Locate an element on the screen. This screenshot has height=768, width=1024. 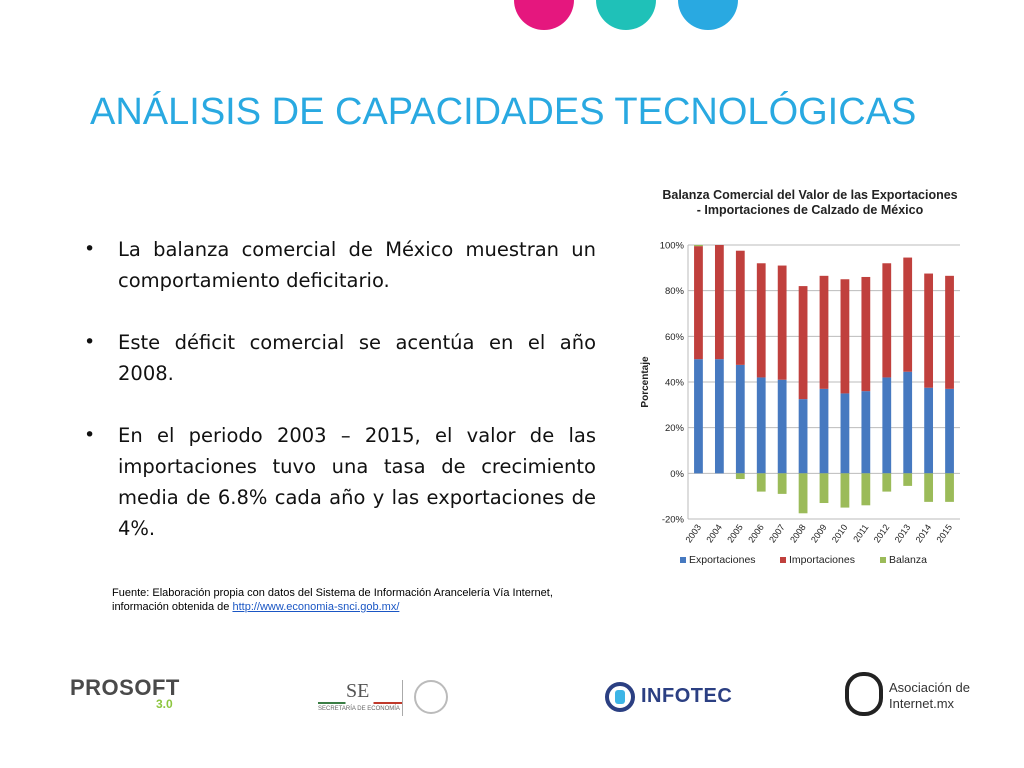
se-flag-line is located at coordinates (360, 703).